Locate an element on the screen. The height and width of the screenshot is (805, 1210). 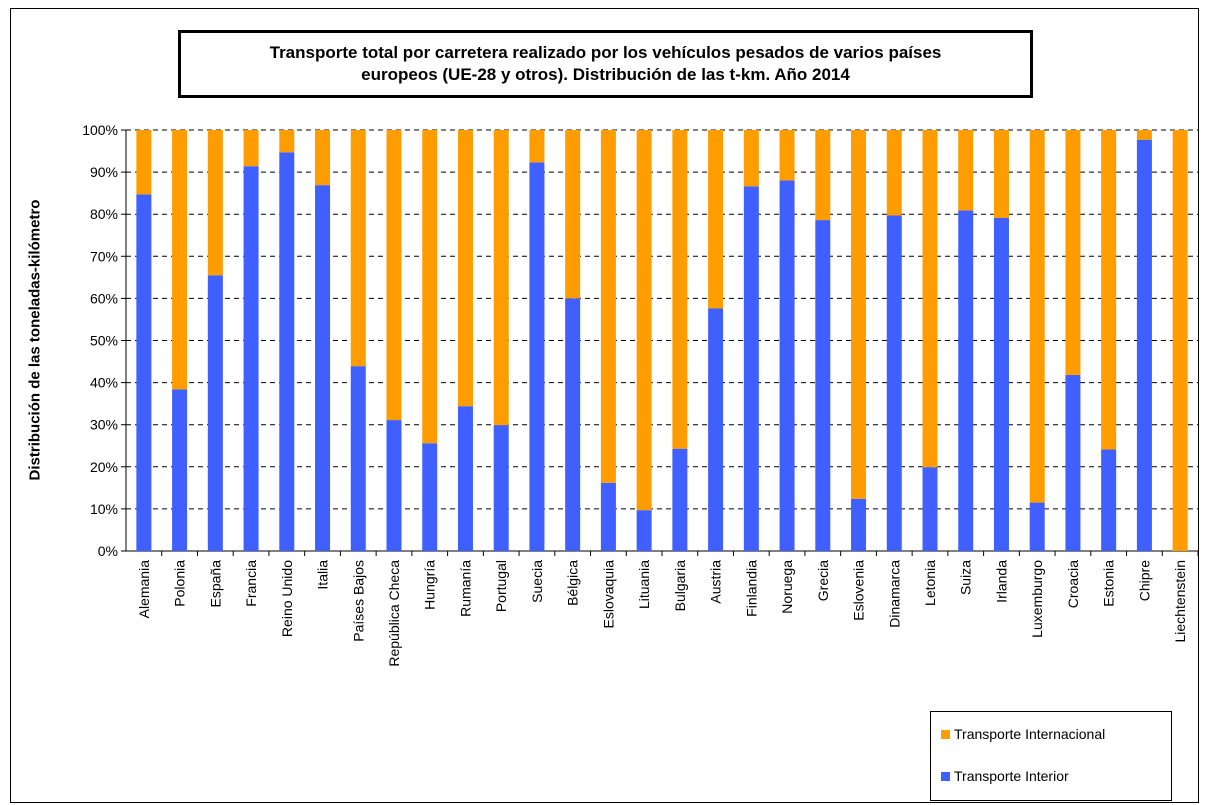
y-tick-label: 60% is located at coordinates (104, 298).